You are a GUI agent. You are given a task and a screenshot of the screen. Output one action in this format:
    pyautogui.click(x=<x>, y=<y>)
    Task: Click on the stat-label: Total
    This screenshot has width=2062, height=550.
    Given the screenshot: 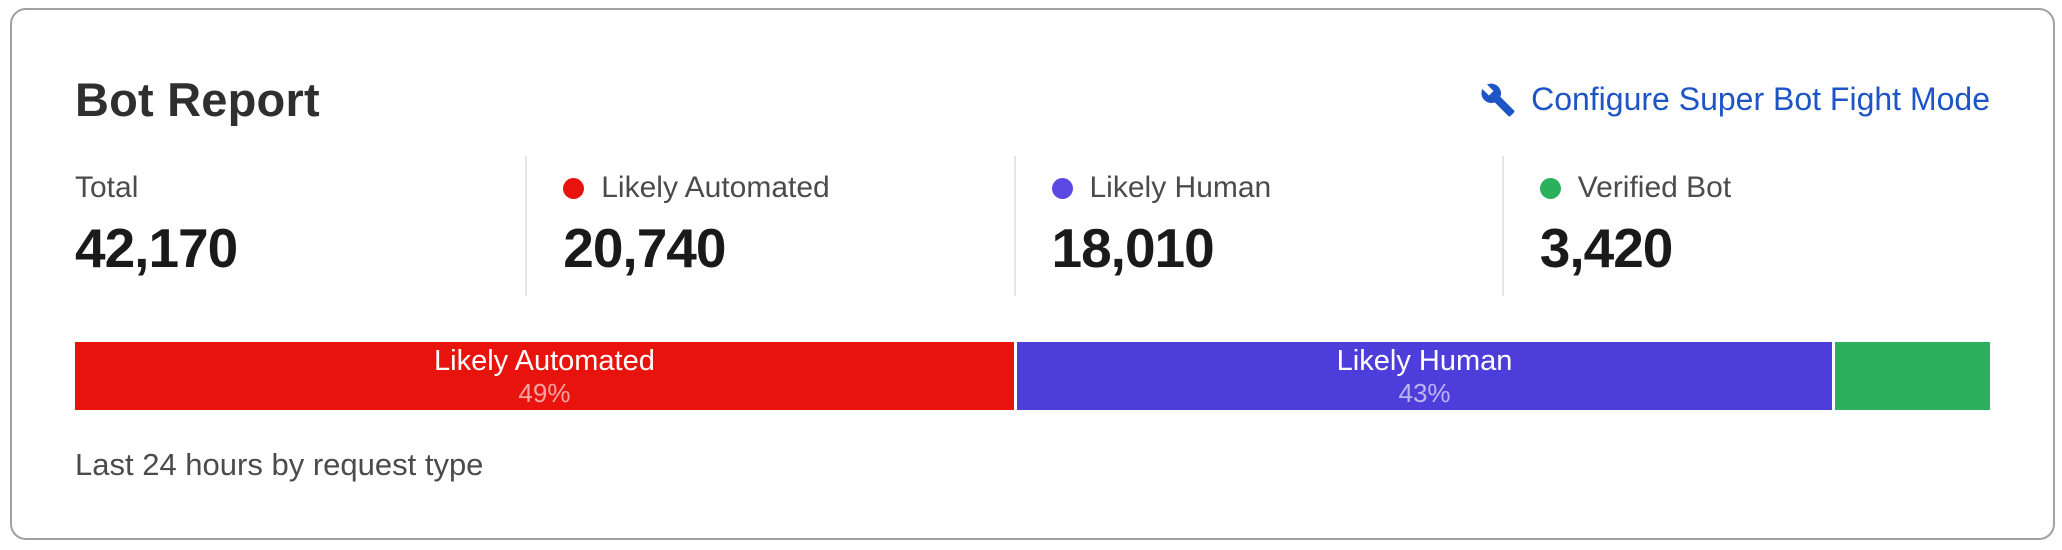 What is the action you would take?
    pyautogui.click(x=290, y=188)
    